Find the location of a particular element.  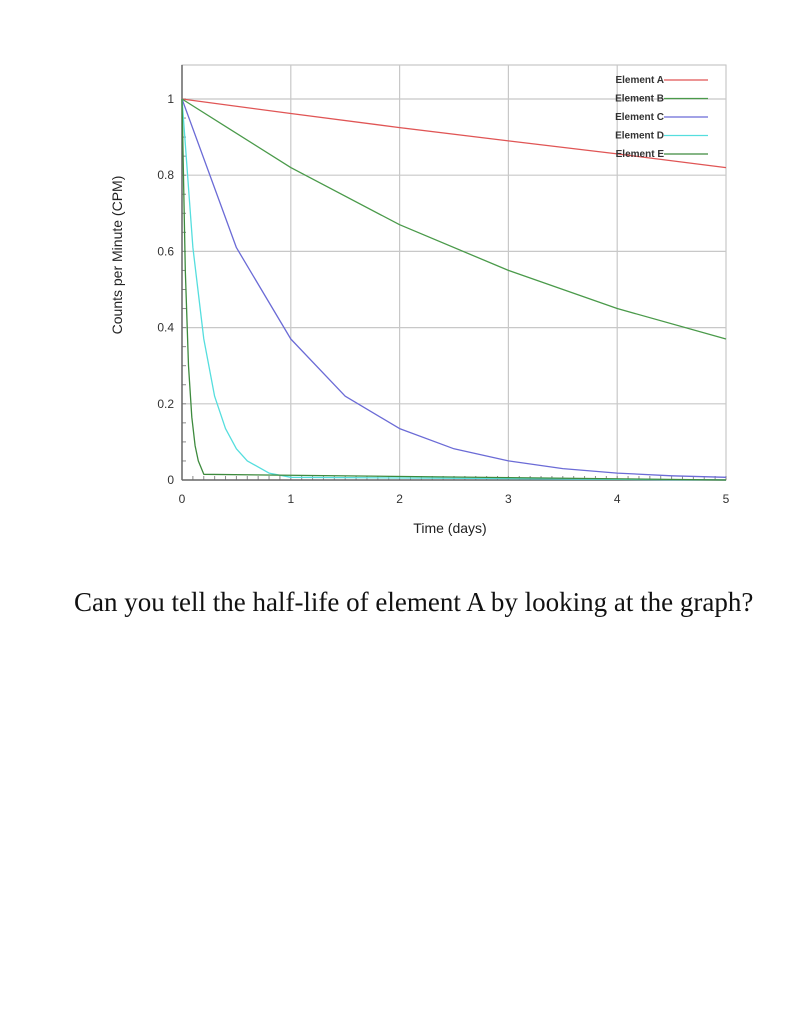

series-line-element-a is located at coordinates (454, 133).